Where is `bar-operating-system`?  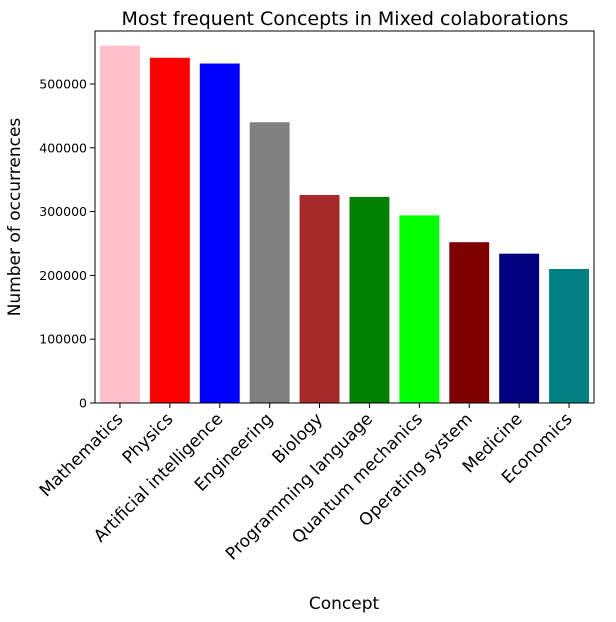 bar-operating-system is located at coordinates (469, 322).